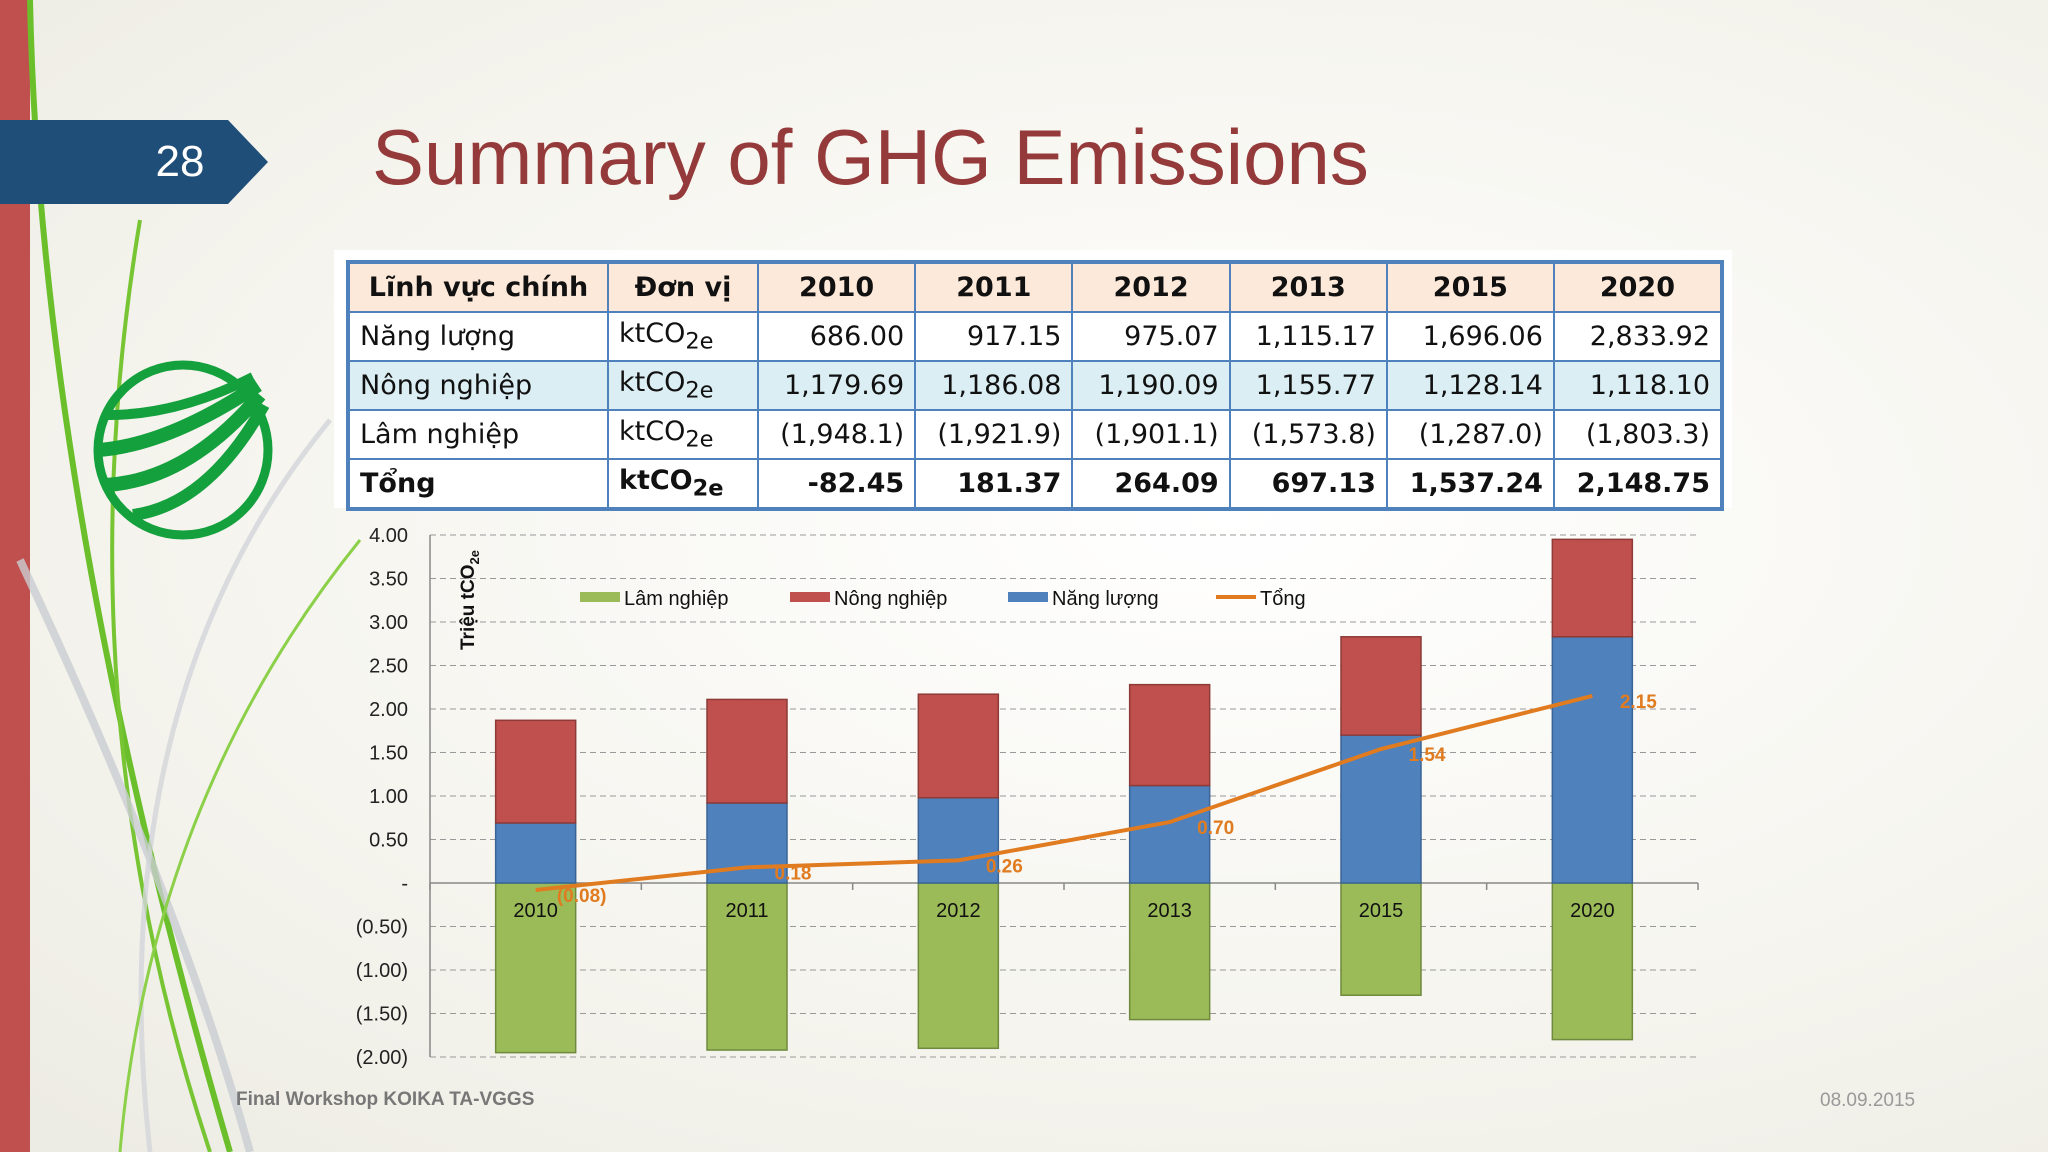 The height and width of the screenshot is (1152, 2048). What do you see at coordinates (388, 841) in the screenshot?
I see `y-tick-label: 0.50` at bounding box center [388, 841].